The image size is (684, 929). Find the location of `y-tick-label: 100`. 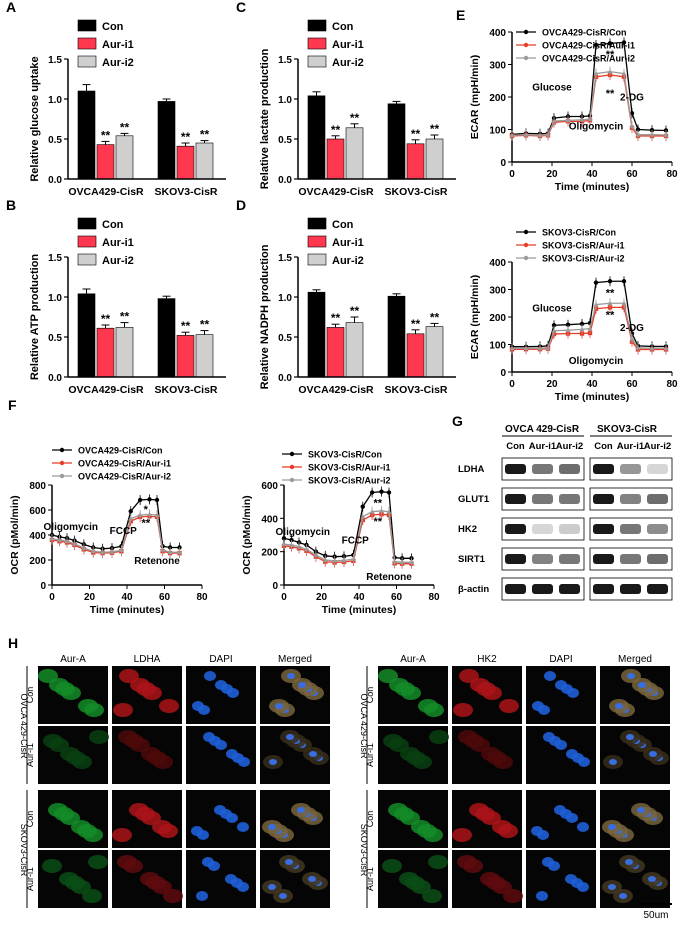

y-tick-label: 100 is located at coordinates (497, 131).